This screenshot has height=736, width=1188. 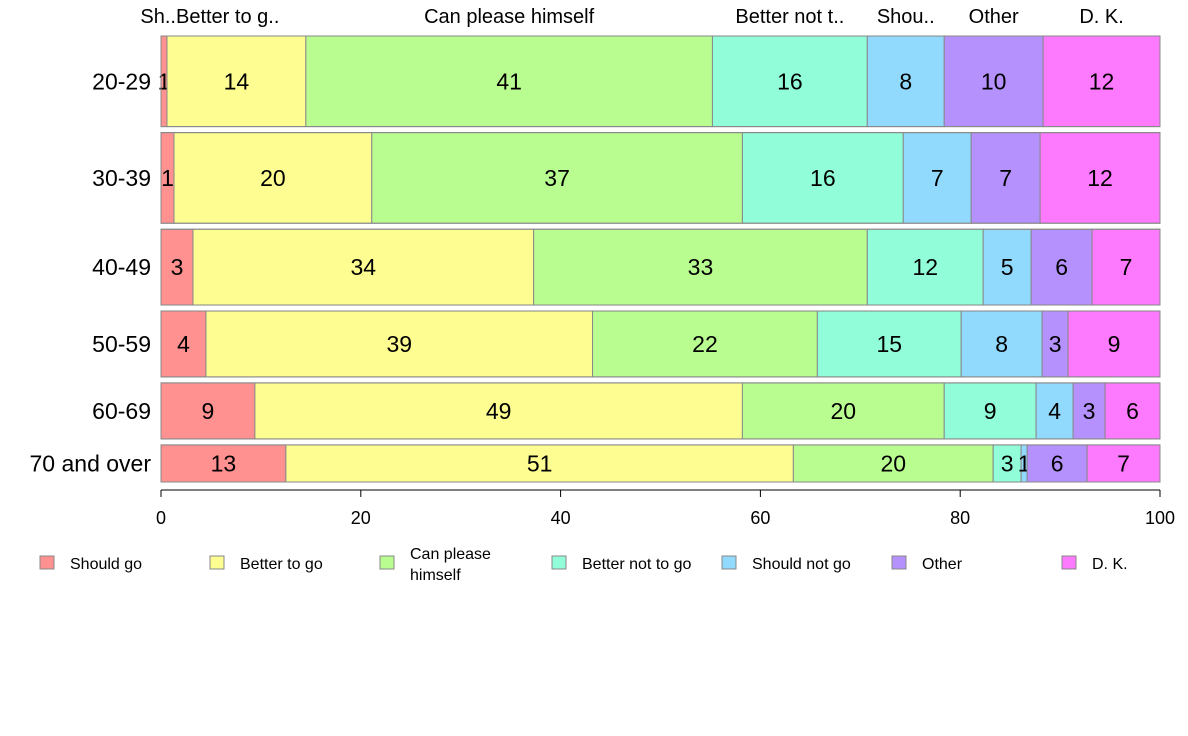 I want to click on data-label: 34, so click(x=364, y=267).